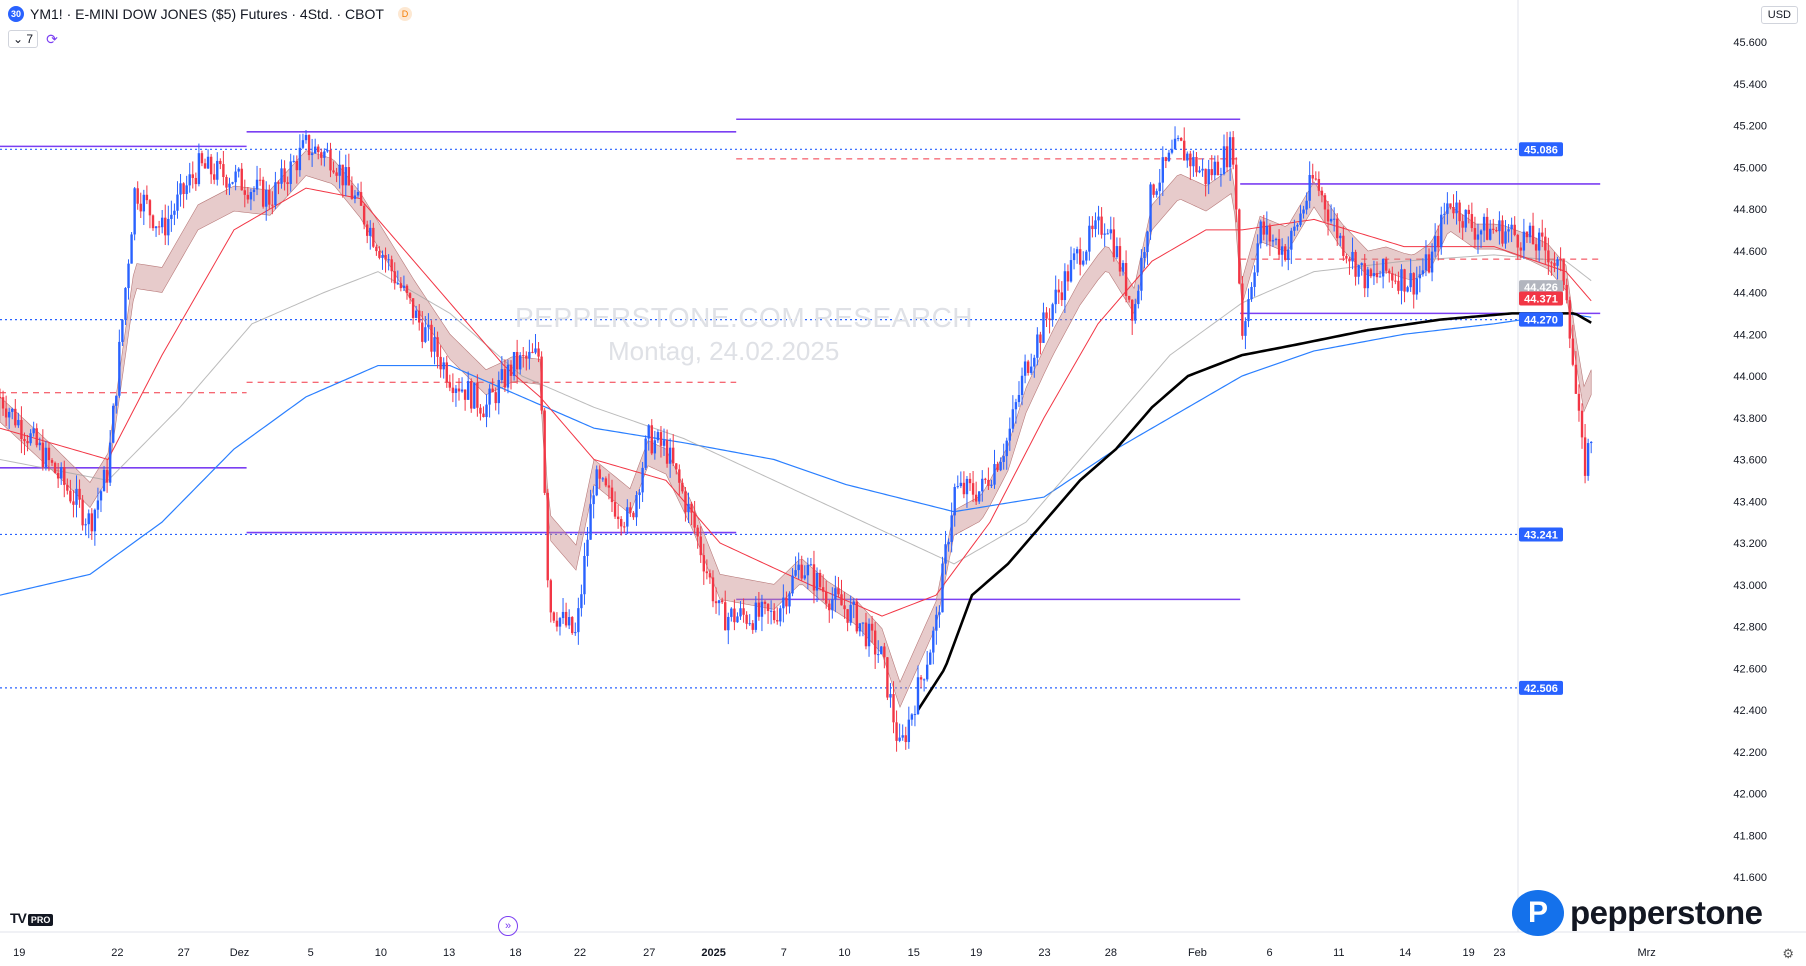  I want to click on currency-selector: USD, so click(1779, 15).